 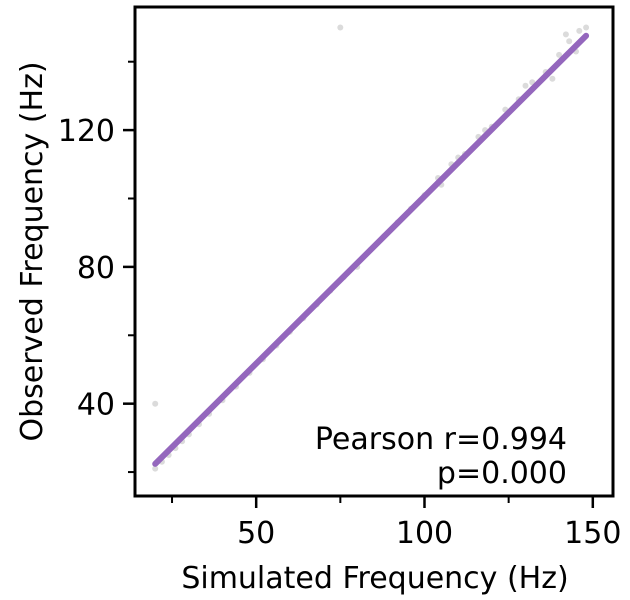 What do you see at coordinates (424, 533) in the screenshot?
I see `x-tick-label: 100` at bounding box center [424, 533].